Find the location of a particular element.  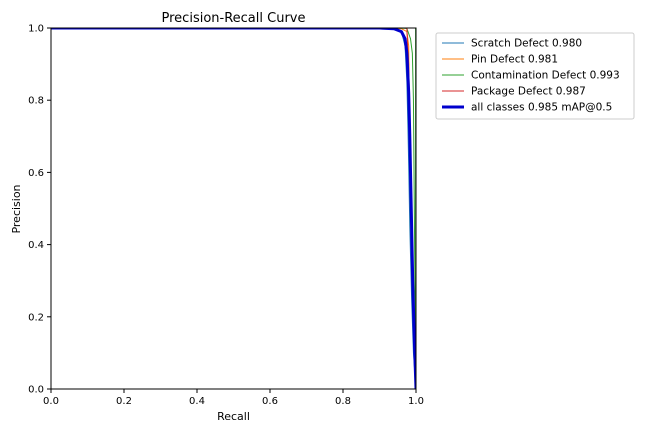

legend-item: Contamination Defect 0.993 is located at coordinates (531, 76).